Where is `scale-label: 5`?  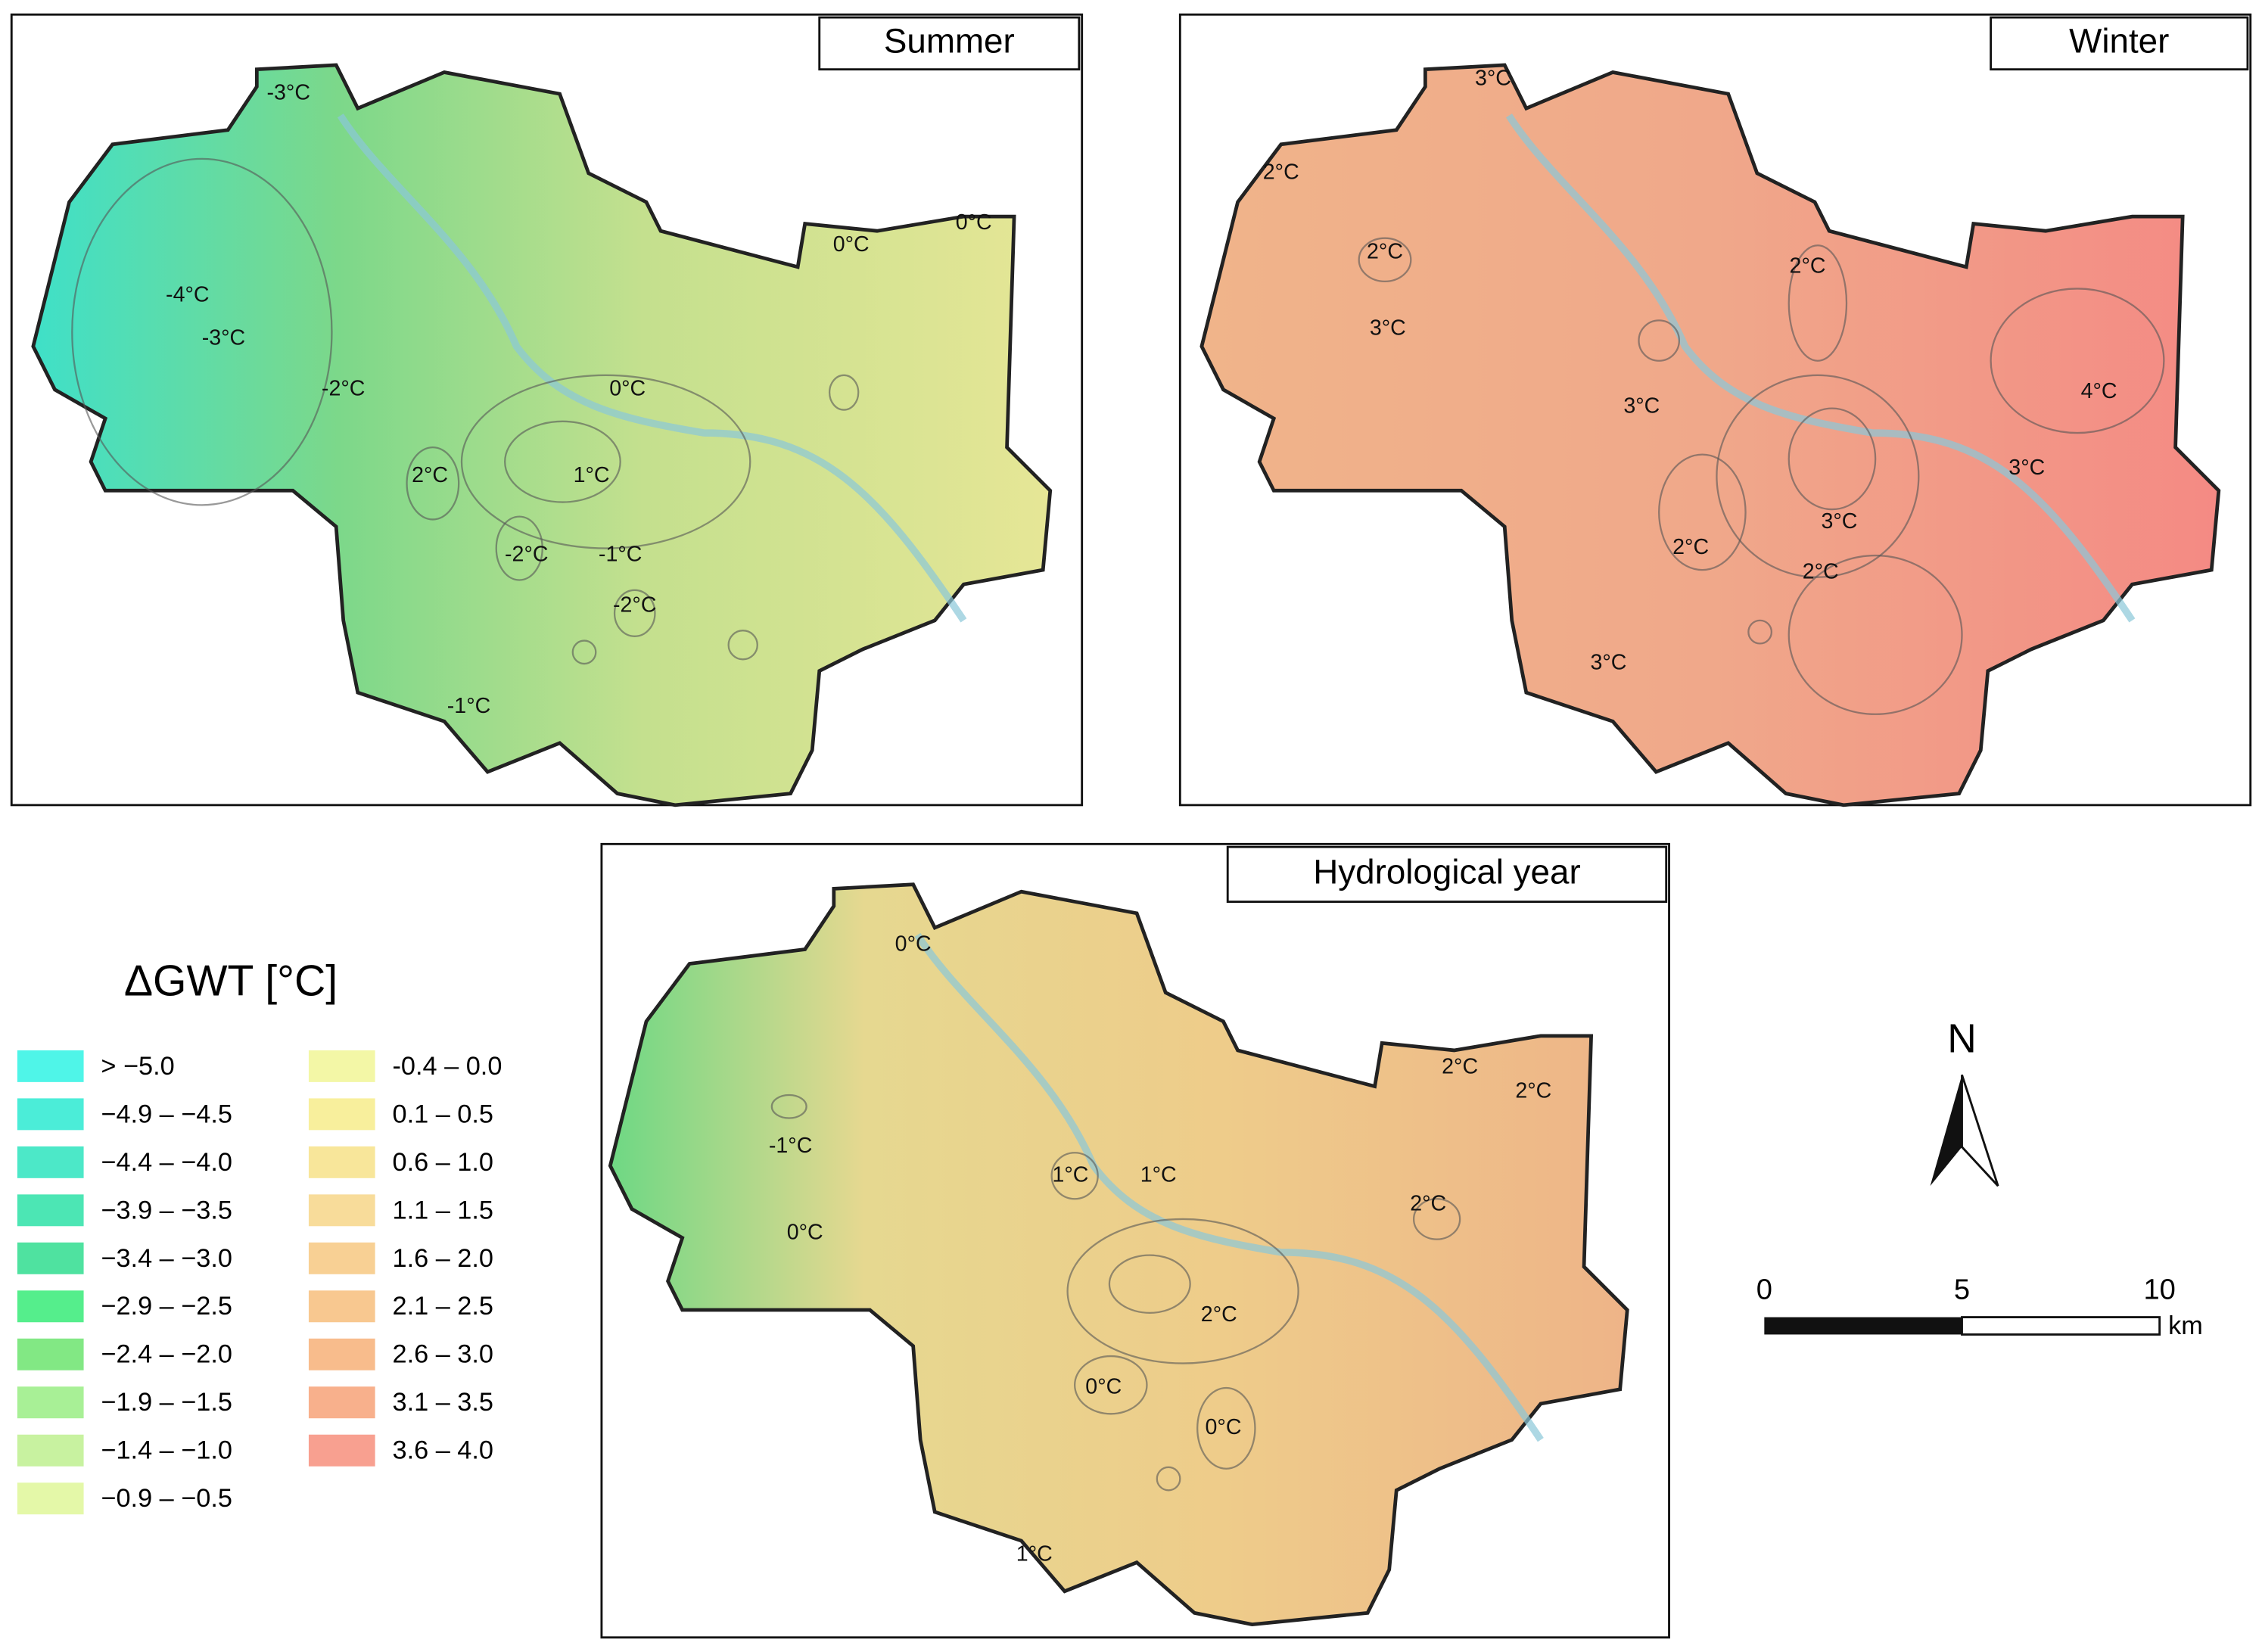
scale-label: 5 is located at coordinates (1962, 1289).